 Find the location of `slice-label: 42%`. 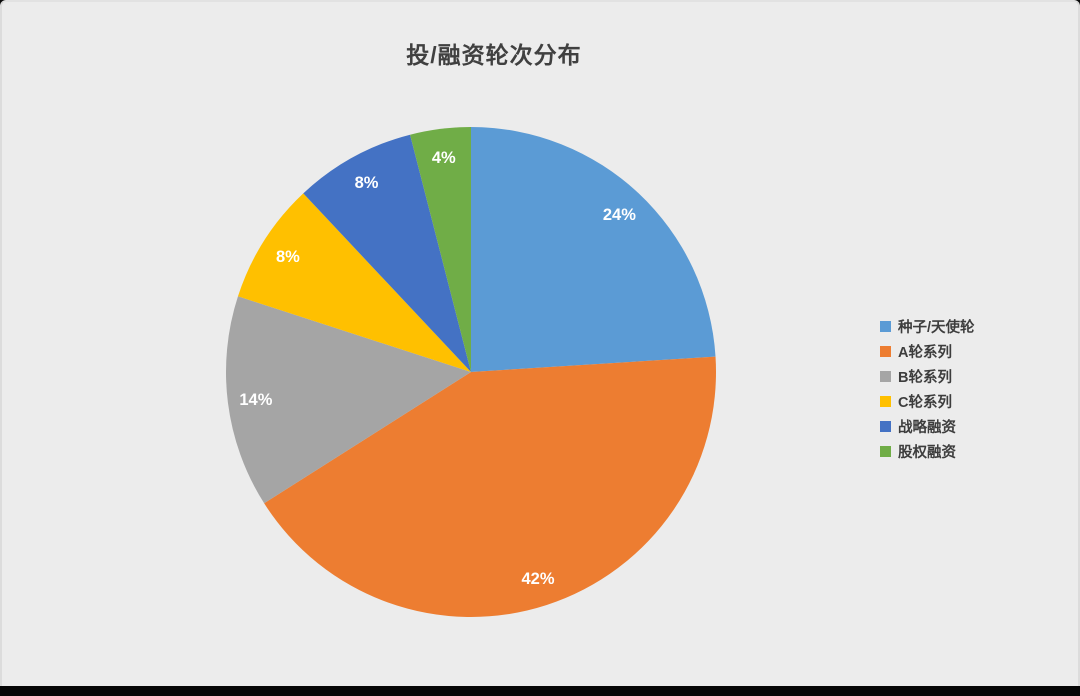

slice-label: 42% is located at coordinates (537, 579).